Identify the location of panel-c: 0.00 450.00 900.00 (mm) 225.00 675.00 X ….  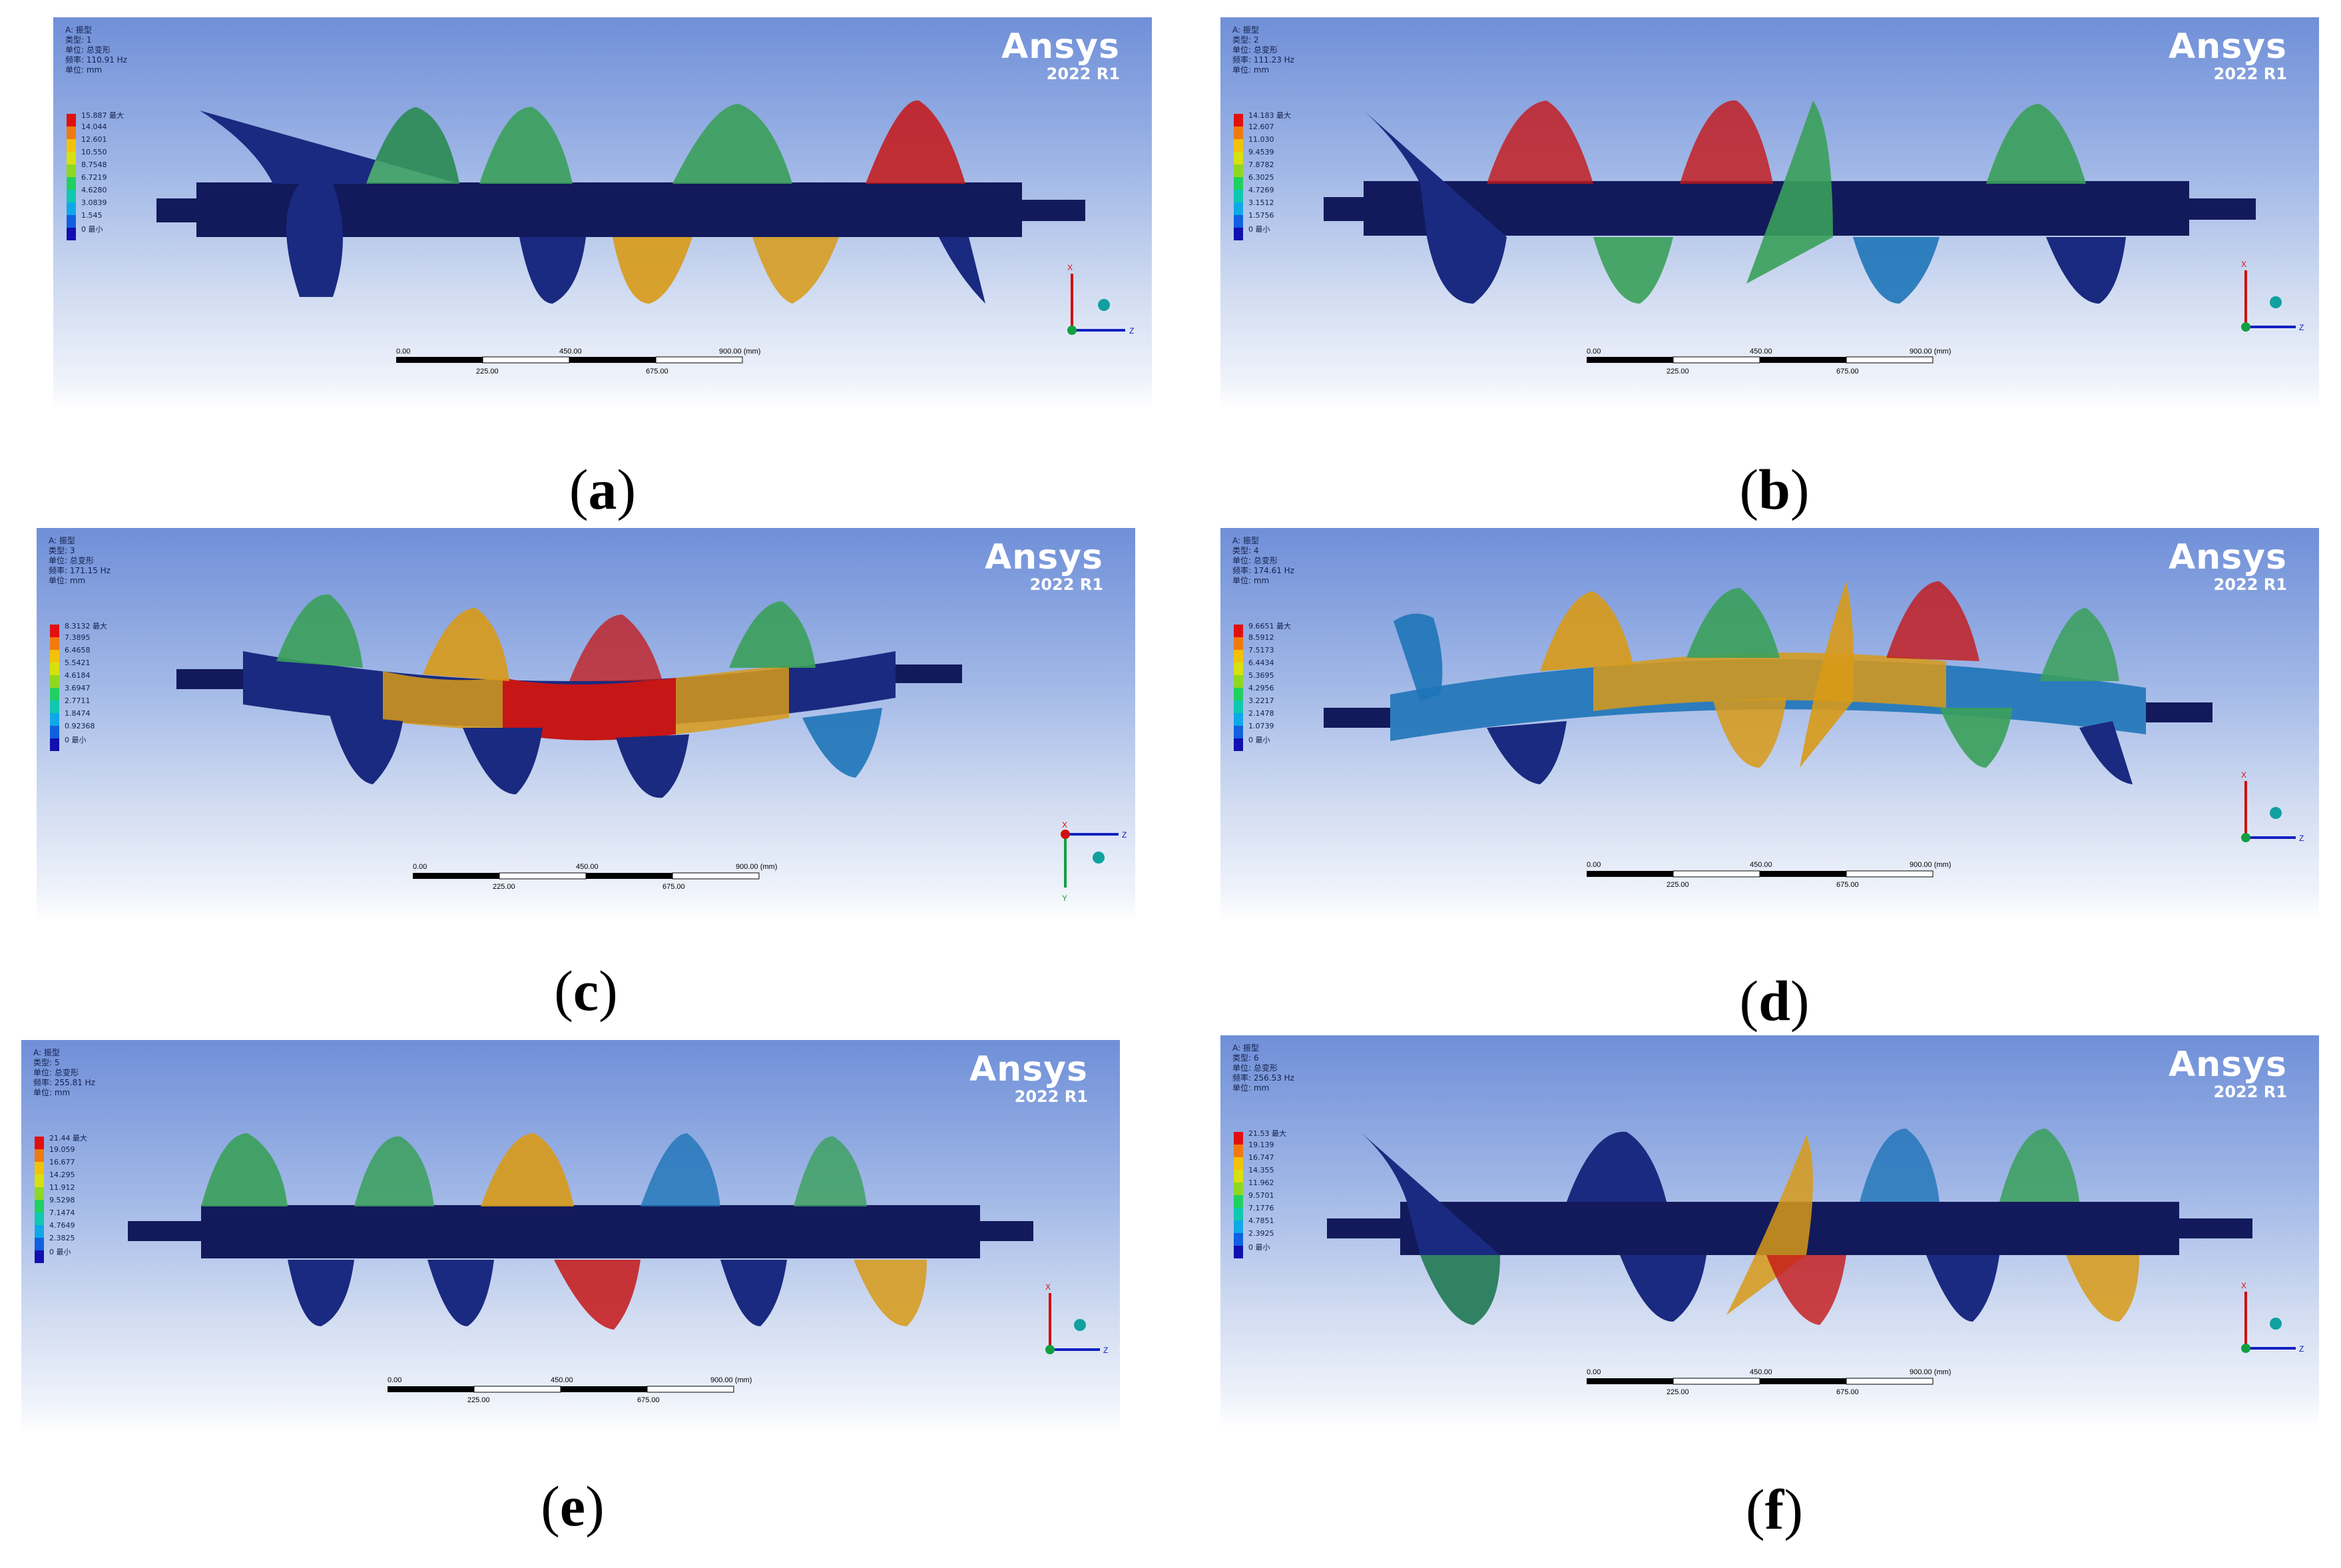
(586, 724).